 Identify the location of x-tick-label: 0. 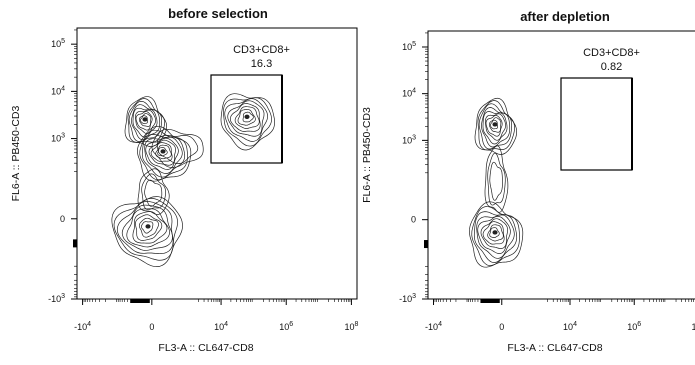
(501, 327).